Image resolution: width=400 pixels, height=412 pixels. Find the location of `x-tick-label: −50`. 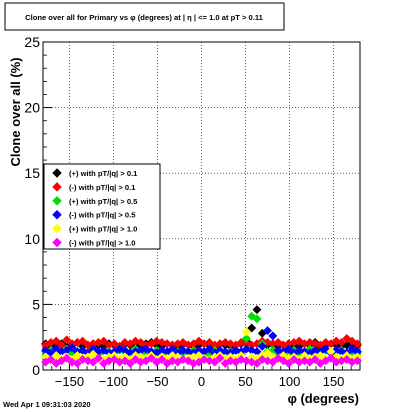

x-tick-label: −50 is located at coordinates (157, 381).